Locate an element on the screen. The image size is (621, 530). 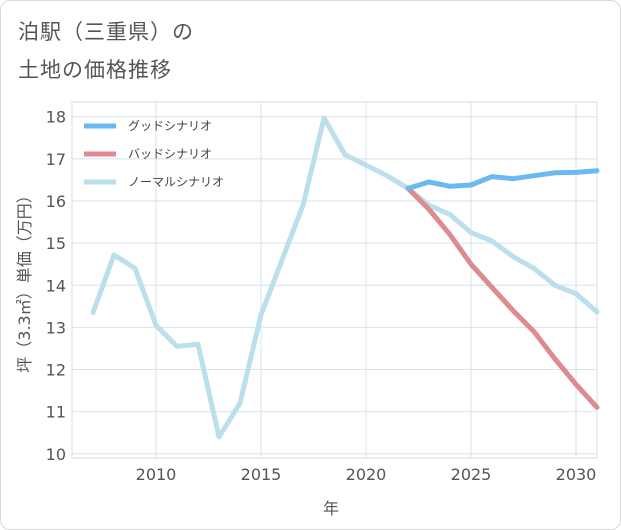
x-axis-label: 年 is located at coordinates (331, 508).